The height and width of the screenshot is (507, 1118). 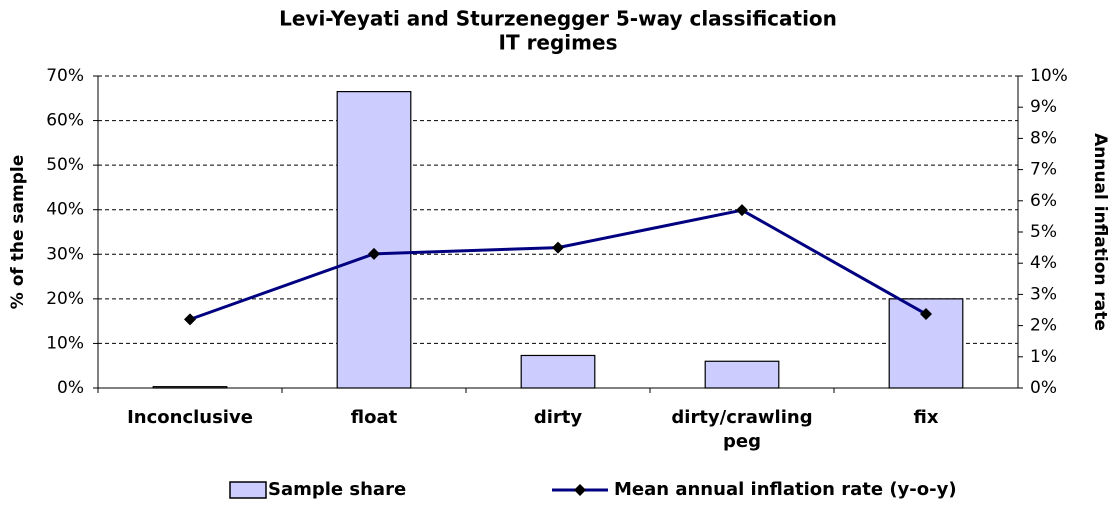 What do you see at coordinates (580, 490) in the screenshot?
I see `legend-marker` at bounding box center [580, 490].